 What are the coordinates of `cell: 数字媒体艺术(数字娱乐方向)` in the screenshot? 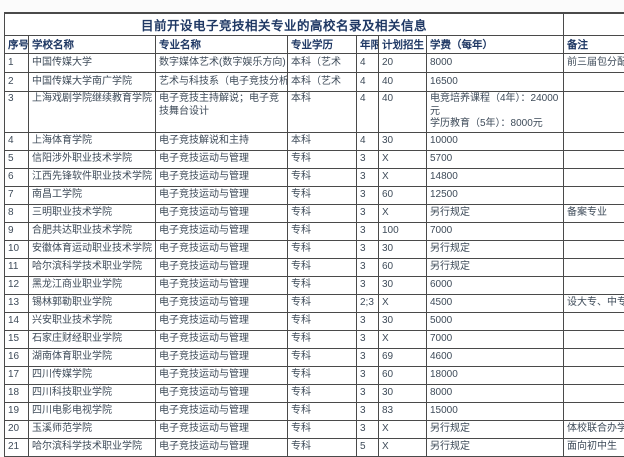 It's located at (222, 63).